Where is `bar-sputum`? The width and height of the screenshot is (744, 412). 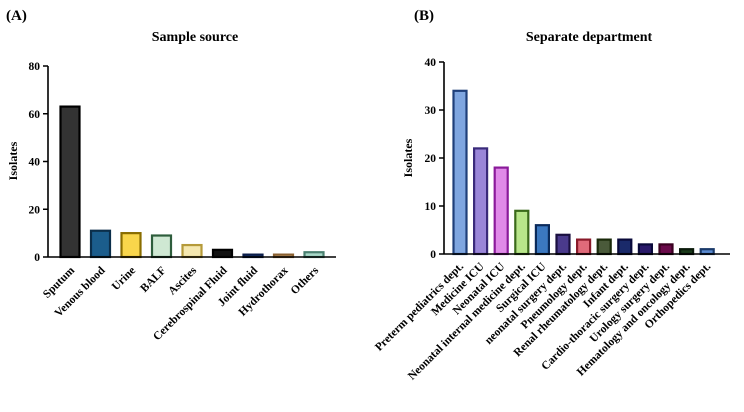
bar-sputum is located at coordinates (70, 182).